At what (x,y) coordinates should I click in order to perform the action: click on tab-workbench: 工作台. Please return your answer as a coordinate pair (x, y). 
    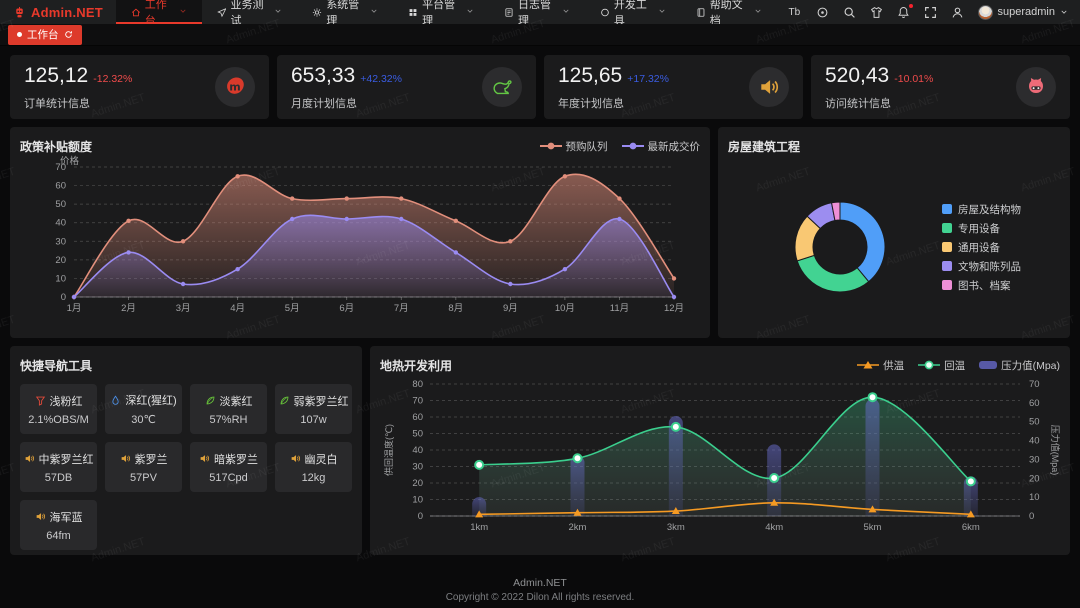
    Looking at the image, I should click on (45, 34).